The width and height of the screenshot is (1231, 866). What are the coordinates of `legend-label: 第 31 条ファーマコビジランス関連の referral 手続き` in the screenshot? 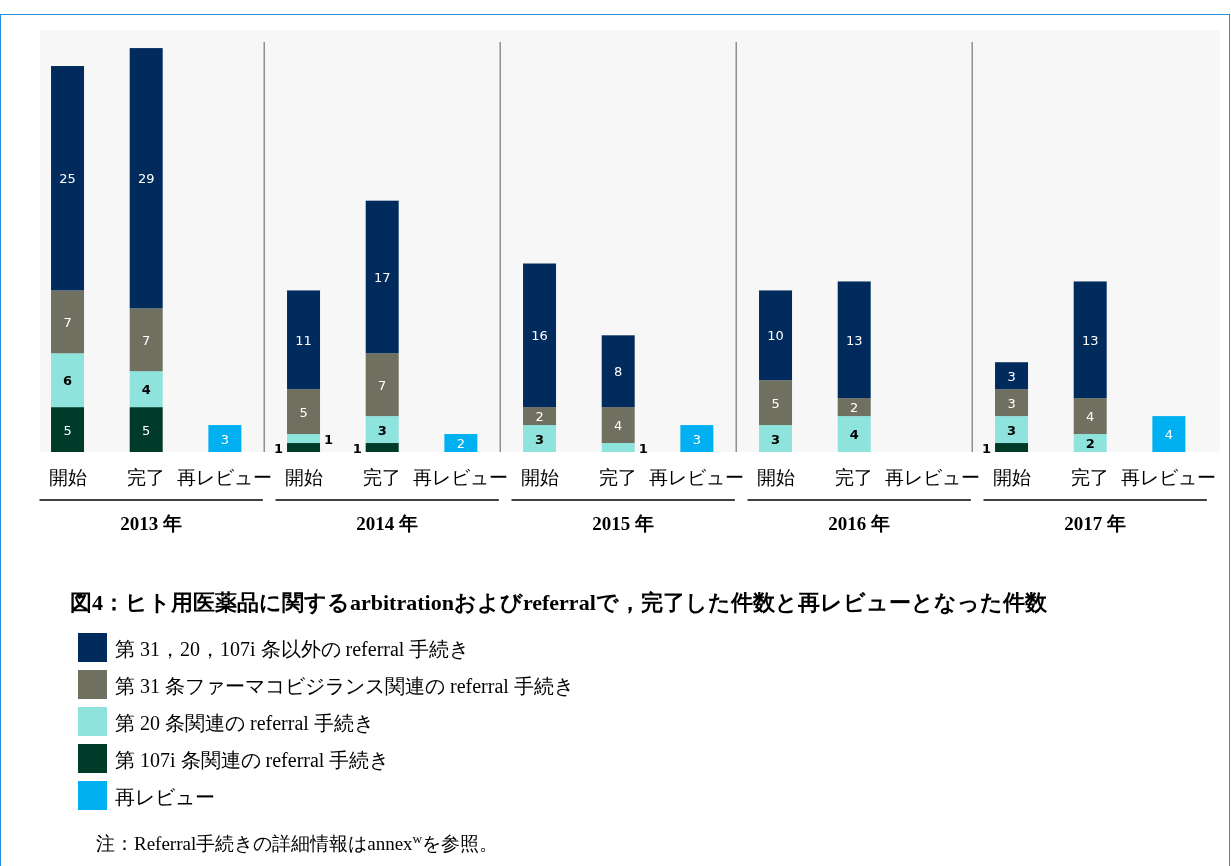 It's located at (344, 686).